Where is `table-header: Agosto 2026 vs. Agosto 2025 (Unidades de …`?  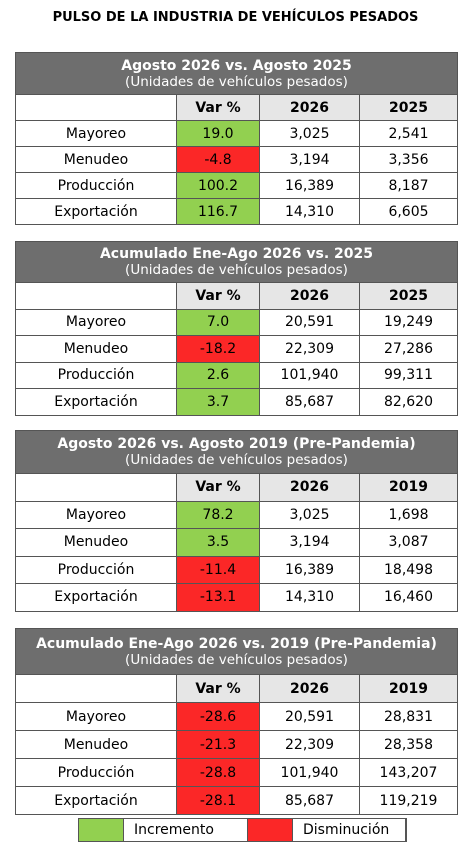
table-header: Agosto 2026 vs. Agosto 2025 (Unidades de … is located at coordinates (236, 73).